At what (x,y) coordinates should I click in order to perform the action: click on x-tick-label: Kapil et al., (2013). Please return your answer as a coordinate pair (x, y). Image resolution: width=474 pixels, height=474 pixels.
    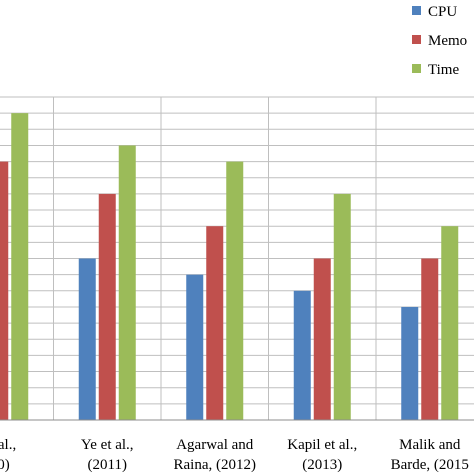
    Looking at the image, I should click on (322, 455).